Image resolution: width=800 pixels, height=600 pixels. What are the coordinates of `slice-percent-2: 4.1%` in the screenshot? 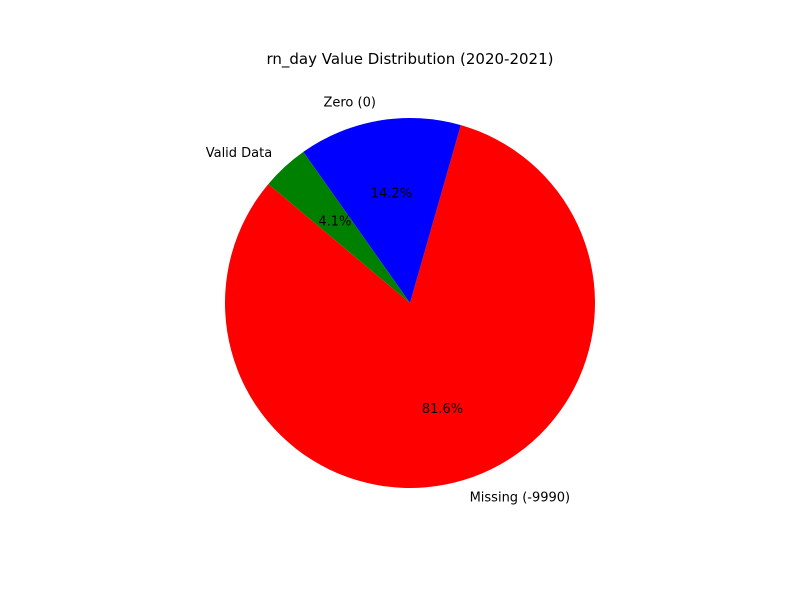 It's located at (334, 221).